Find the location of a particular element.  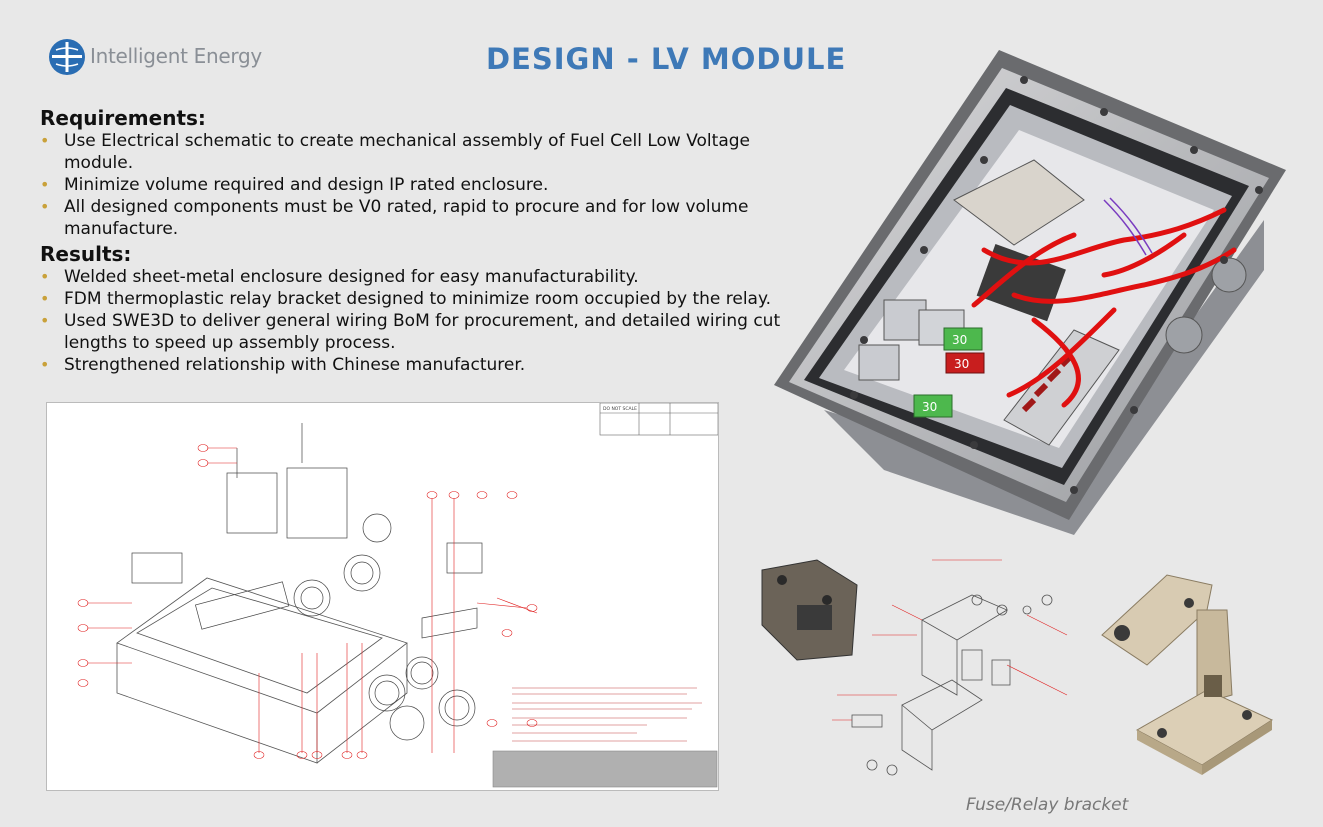

bracket-caption: Fuse/Relay bracket is located at coordinates (1047, 805).